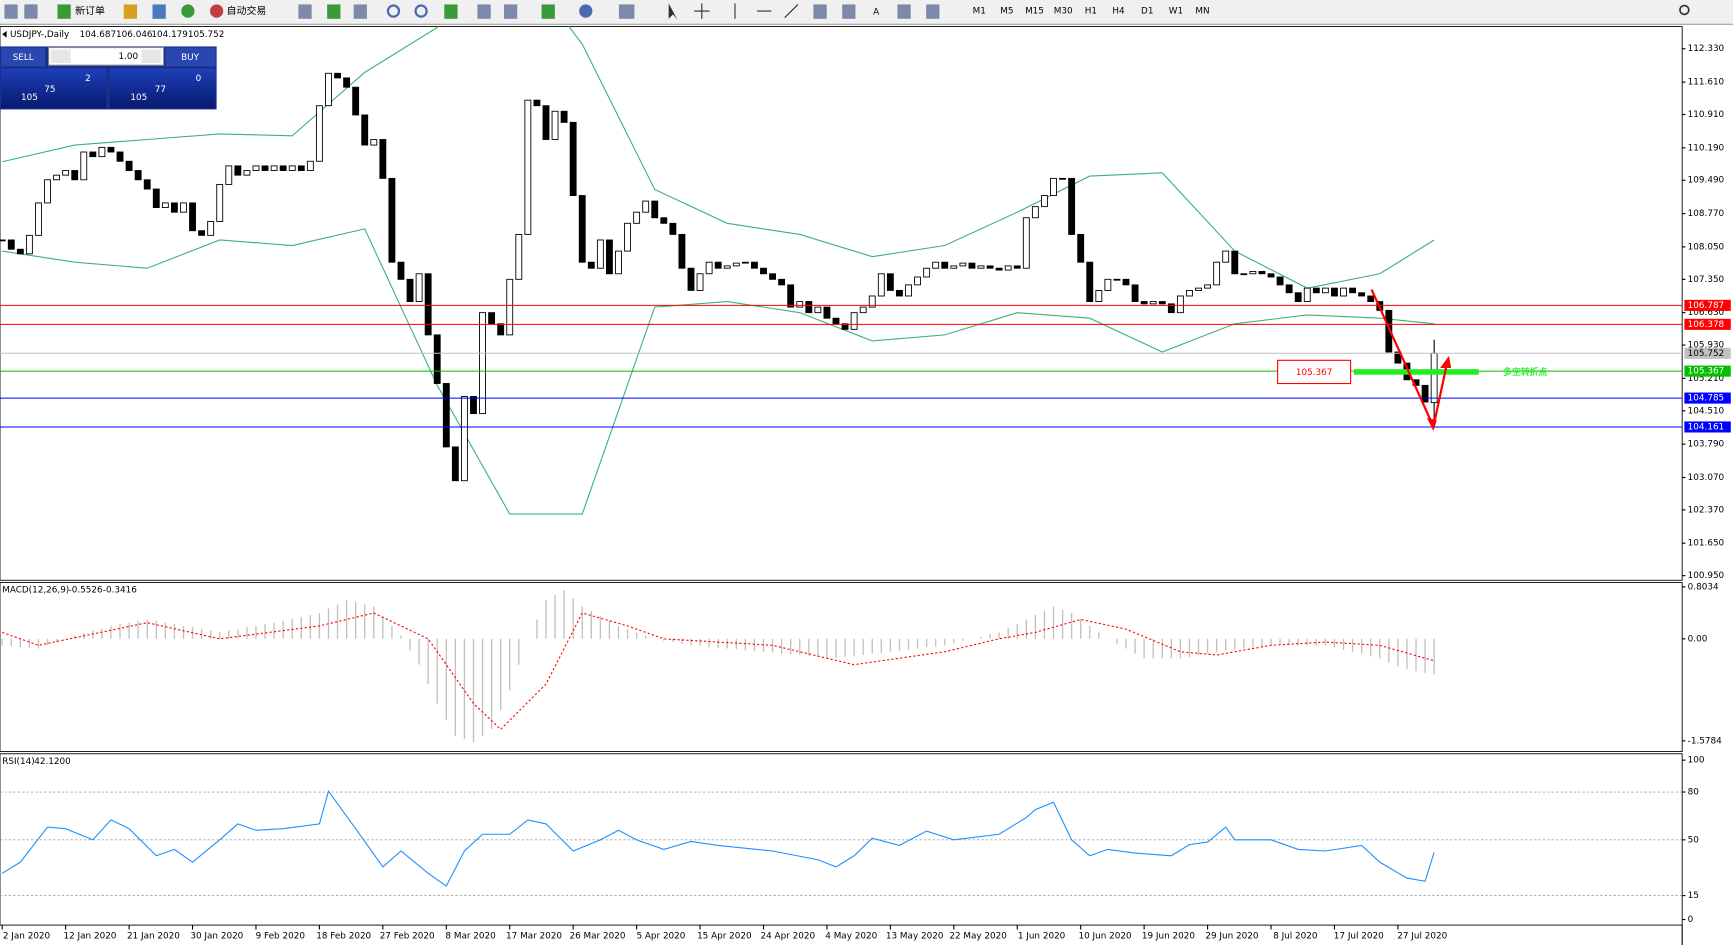  I want to click on timeframe-button: M15, so click(1034, 12).